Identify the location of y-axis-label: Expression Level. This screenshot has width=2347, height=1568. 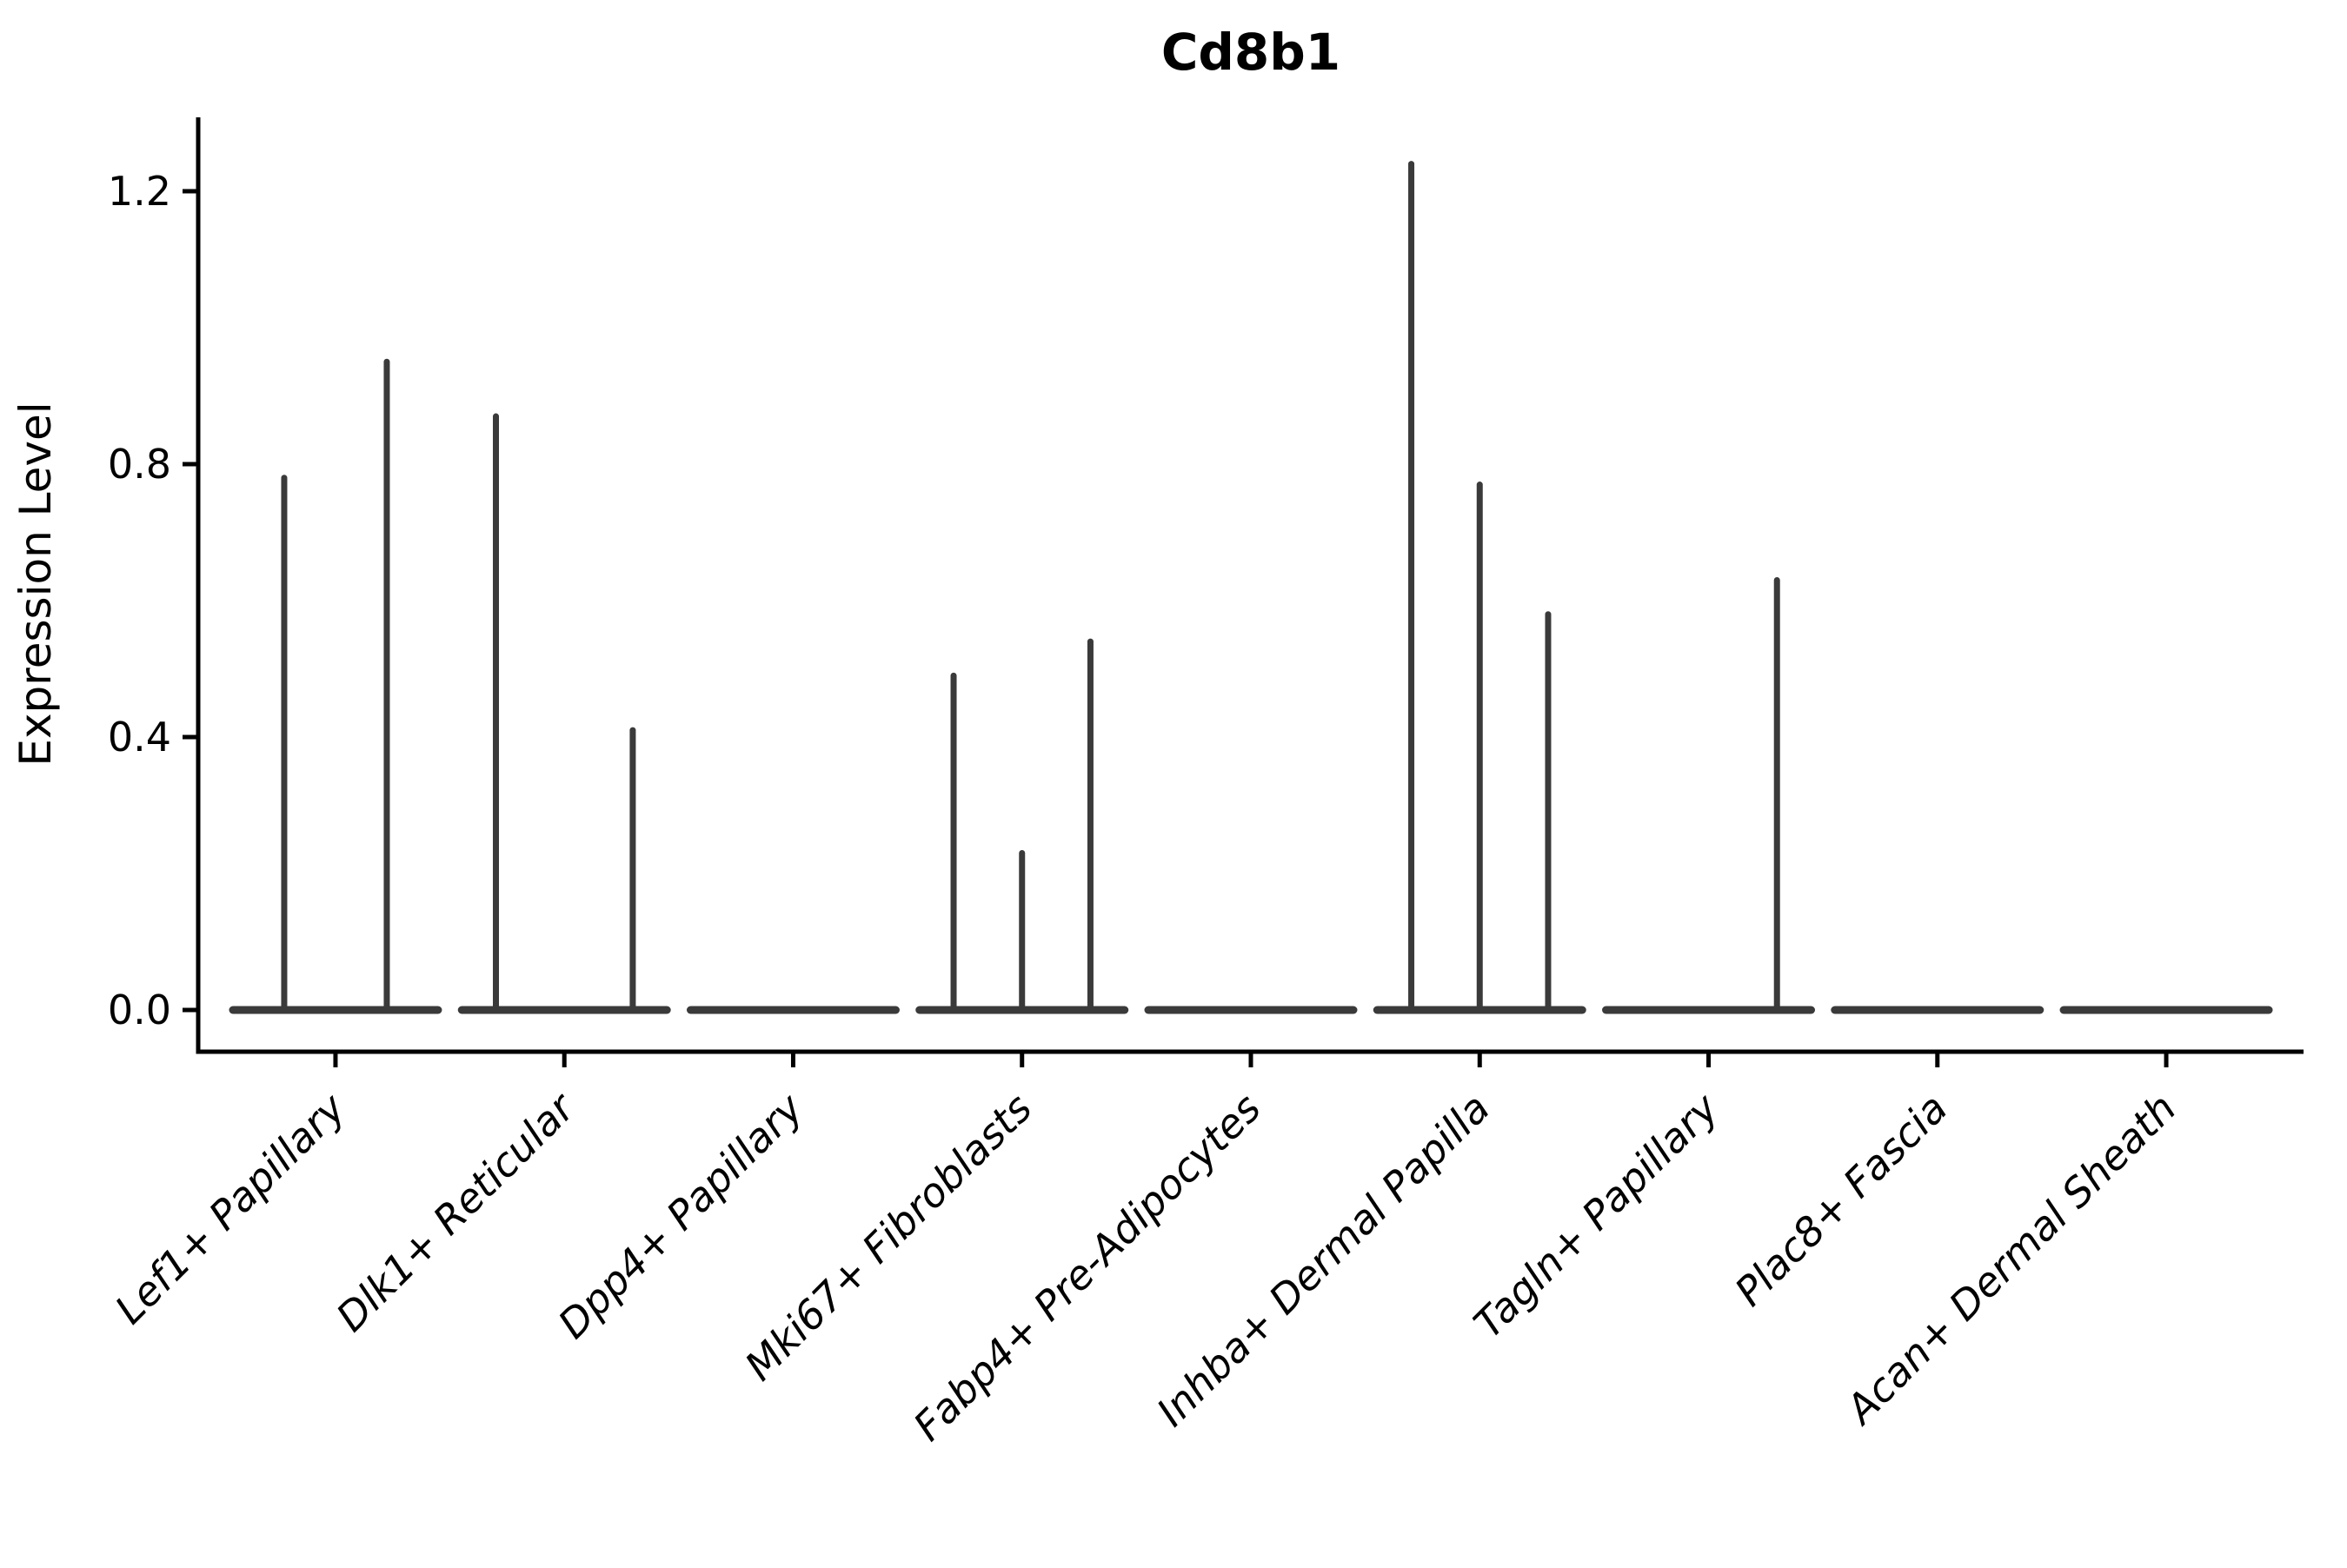
(35, 584).